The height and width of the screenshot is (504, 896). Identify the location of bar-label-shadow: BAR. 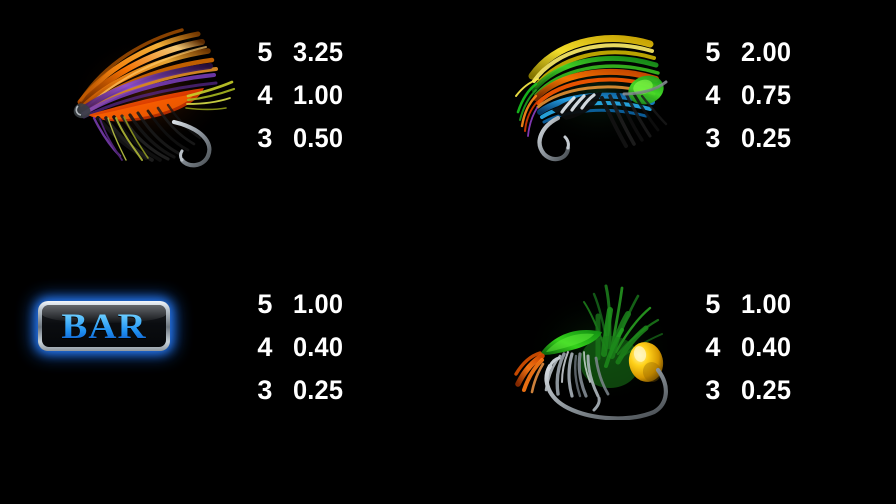
(104, 327).